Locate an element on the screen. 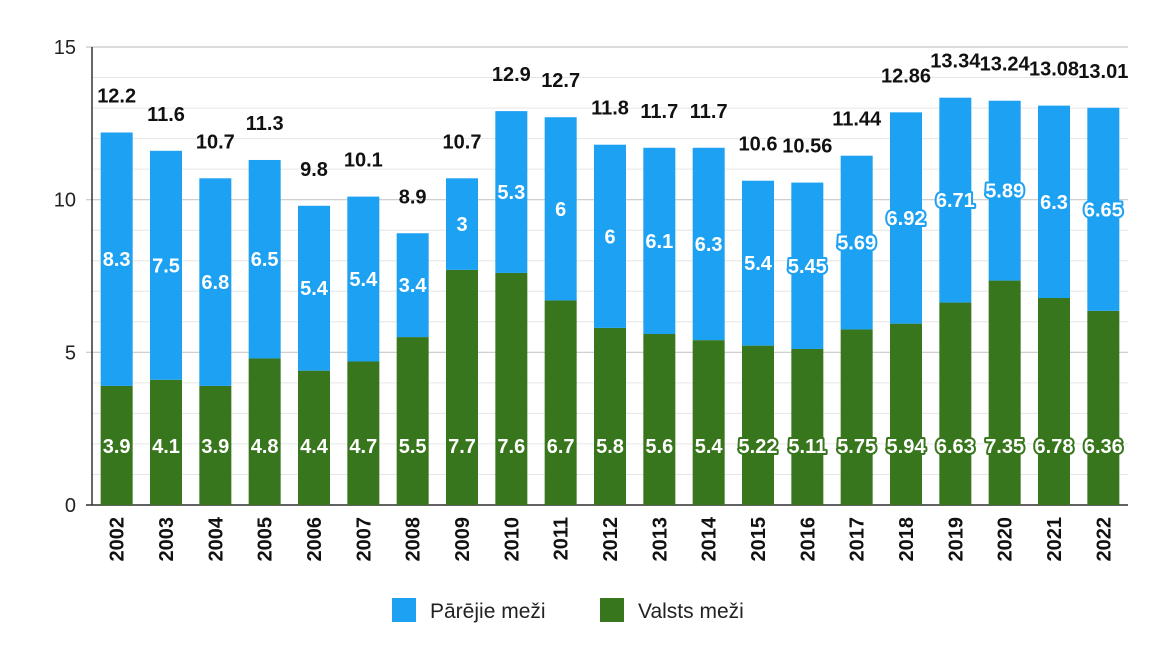 This screenshot has width=1160, height=658. data-label-parejie-mezi: 5.45 is located at coordinates (807, 267).